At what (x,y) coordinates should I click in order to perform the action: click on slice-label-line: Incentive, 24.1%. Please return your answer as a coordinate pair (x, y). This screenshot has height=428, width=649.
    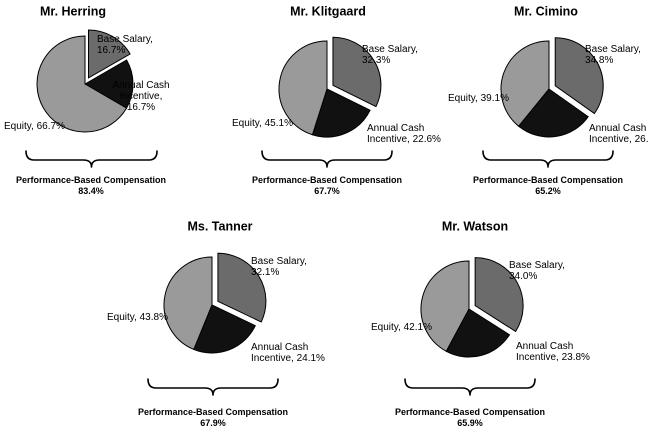
    Looking at the image, I should click on (288, 358).